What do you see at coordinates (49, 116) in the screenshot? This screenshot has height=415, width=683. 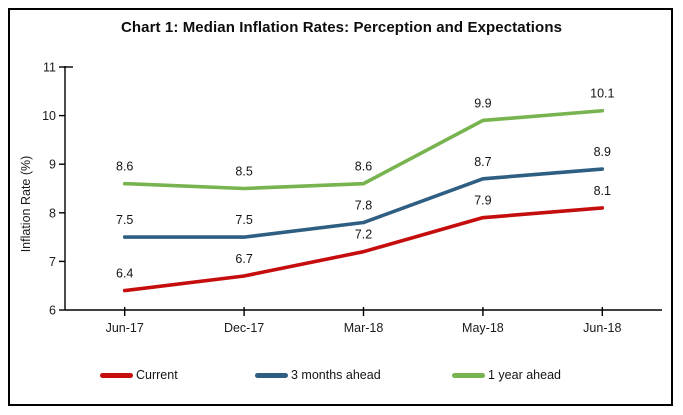 I see `y-tick-label: 10` at bounding box center [49, 116].